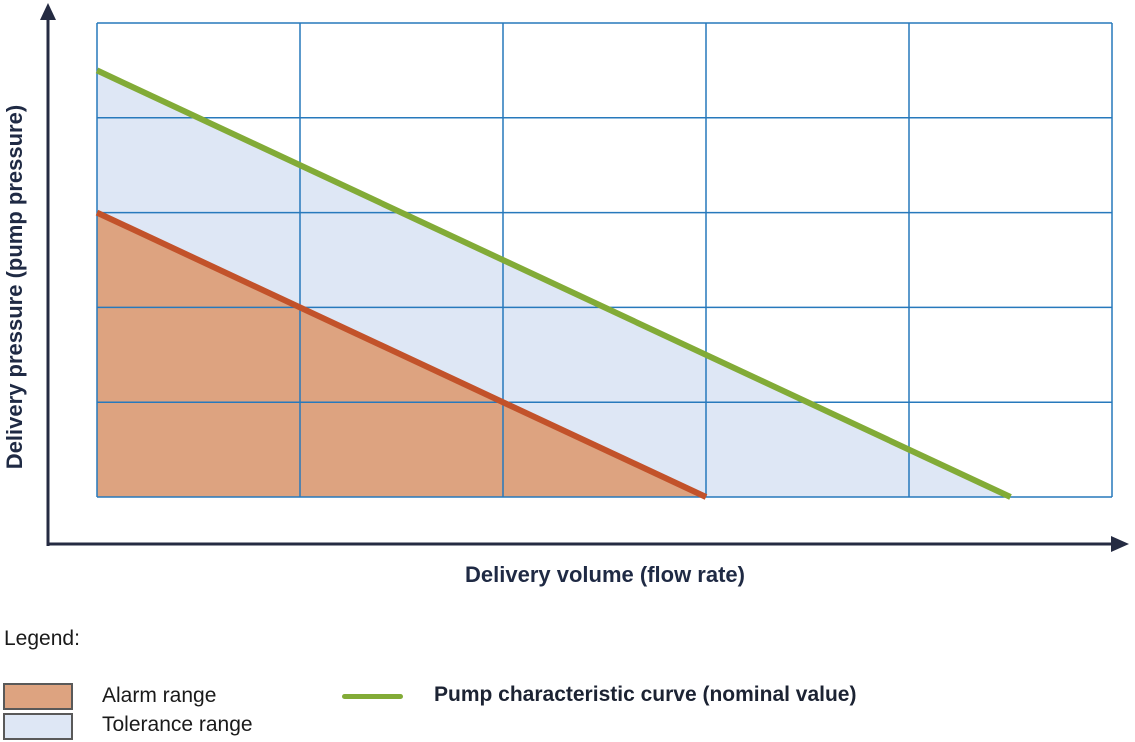 The width and height of the screenshot is (1135, 742). What do you see at coordinates (38, 726) in the screenshot?
I see `legend-swatch-tolerance-range` at bounding box center [38, 726].